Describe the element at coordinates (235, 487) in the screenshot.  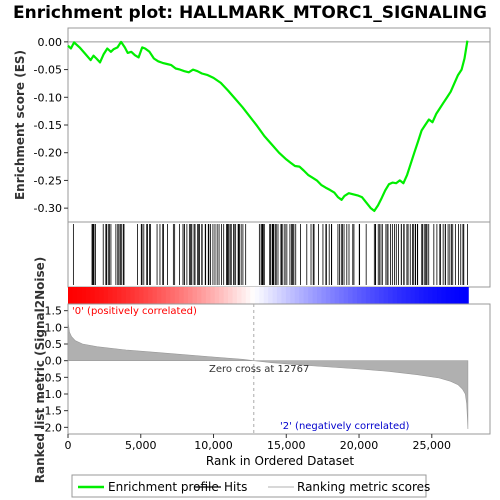
I see `legend-label: Hits` at that location.